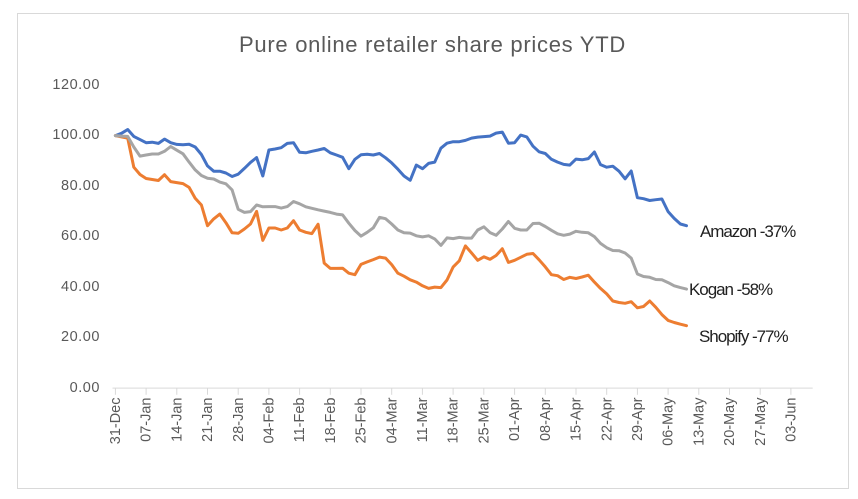 This screenshot has height=499, width=858. Describe the element at coordinates (116, 421) in the screenshot. I see `svg-text: 31-Dec` at that location.